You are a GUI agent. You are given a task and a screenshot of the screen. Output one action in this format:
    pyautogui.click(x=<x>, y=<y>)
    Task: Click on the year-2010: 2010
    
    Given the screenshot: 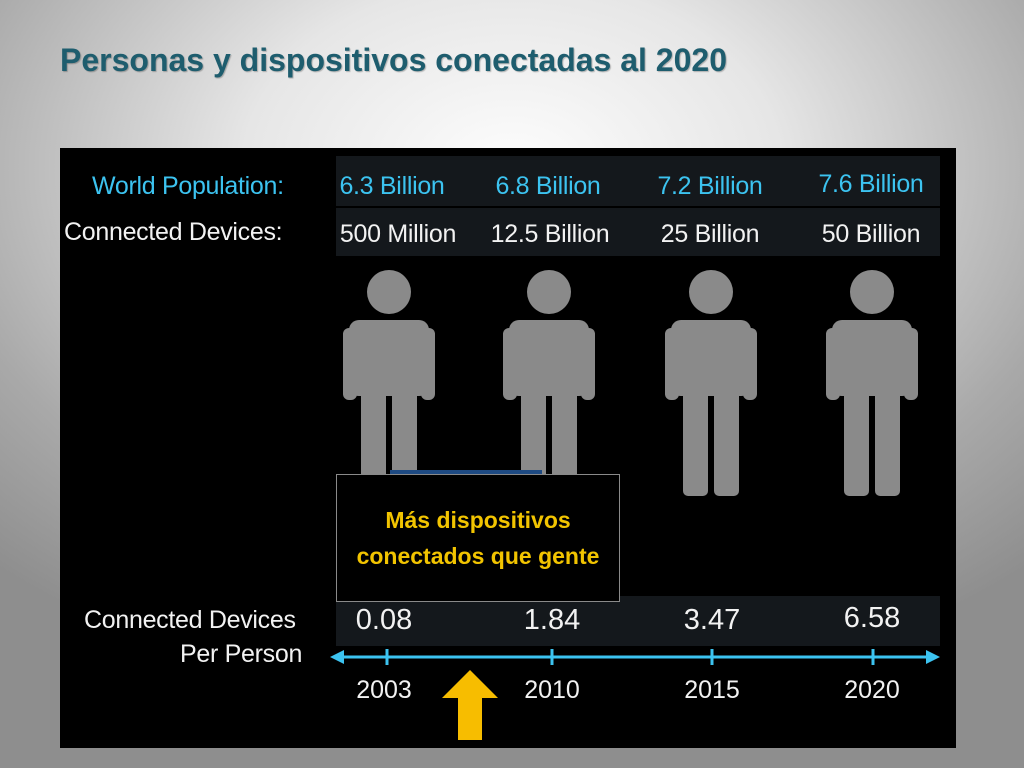 What is the action you would take?
    pyautogui.click(x=552, y=690)
    